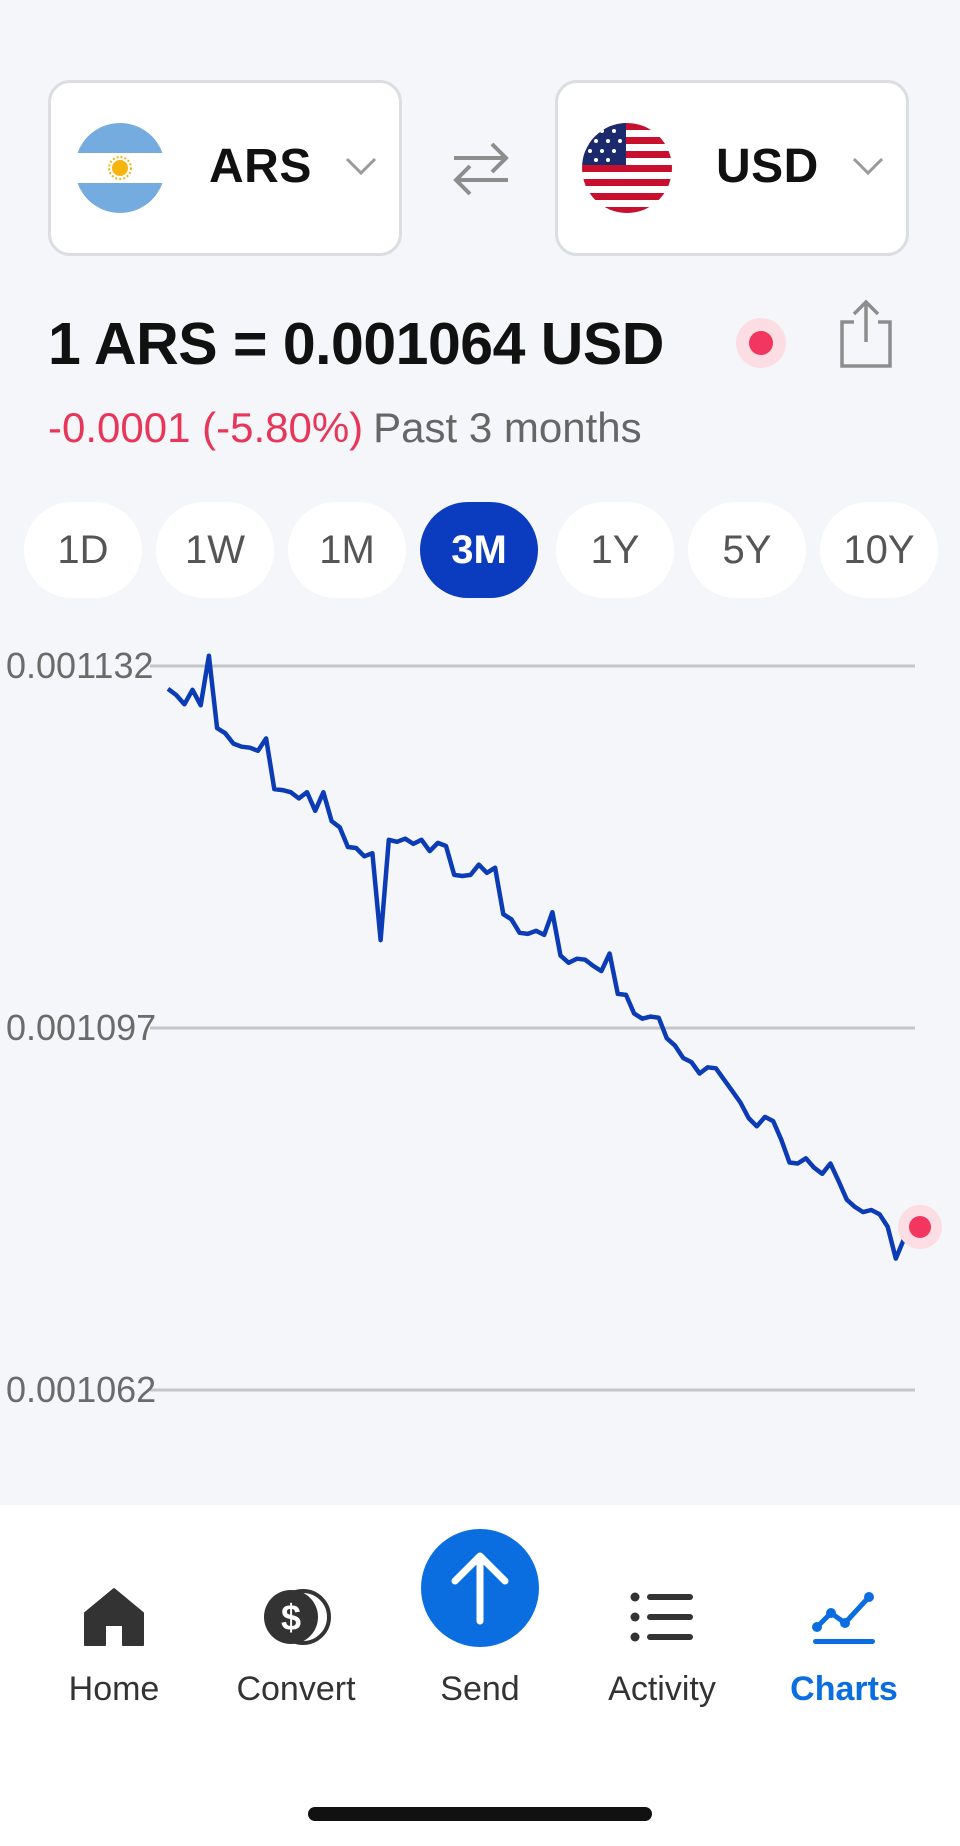 Image resolution: width=960 pixels, height=1846 pixels. Describe the element at coordinates (260, 166) in the screenshot. I see `from-currency-code: ARS` at that location.